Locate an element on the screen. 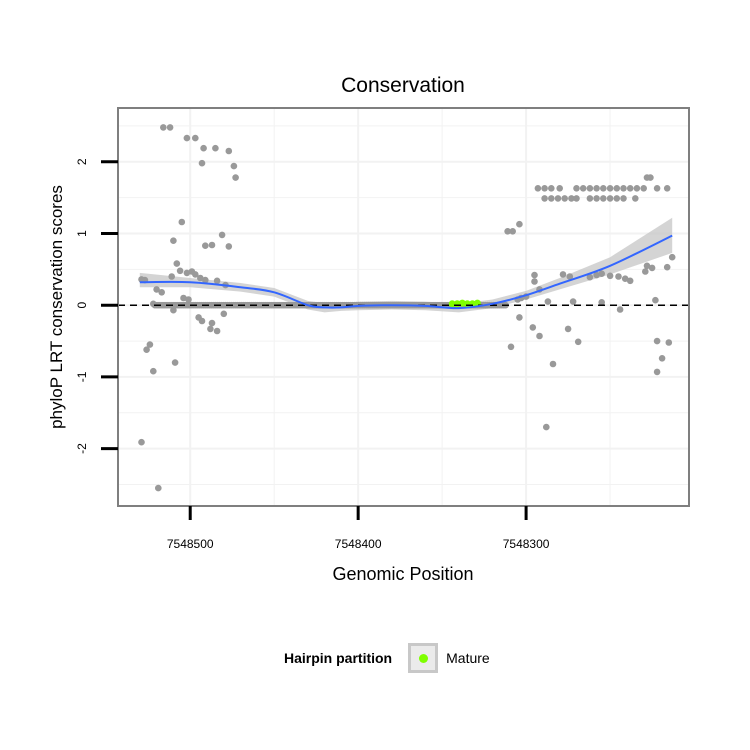 The height and width of the screenshot is (750, 750). y-tick-label: 1 is located at coordinates (82, 233).